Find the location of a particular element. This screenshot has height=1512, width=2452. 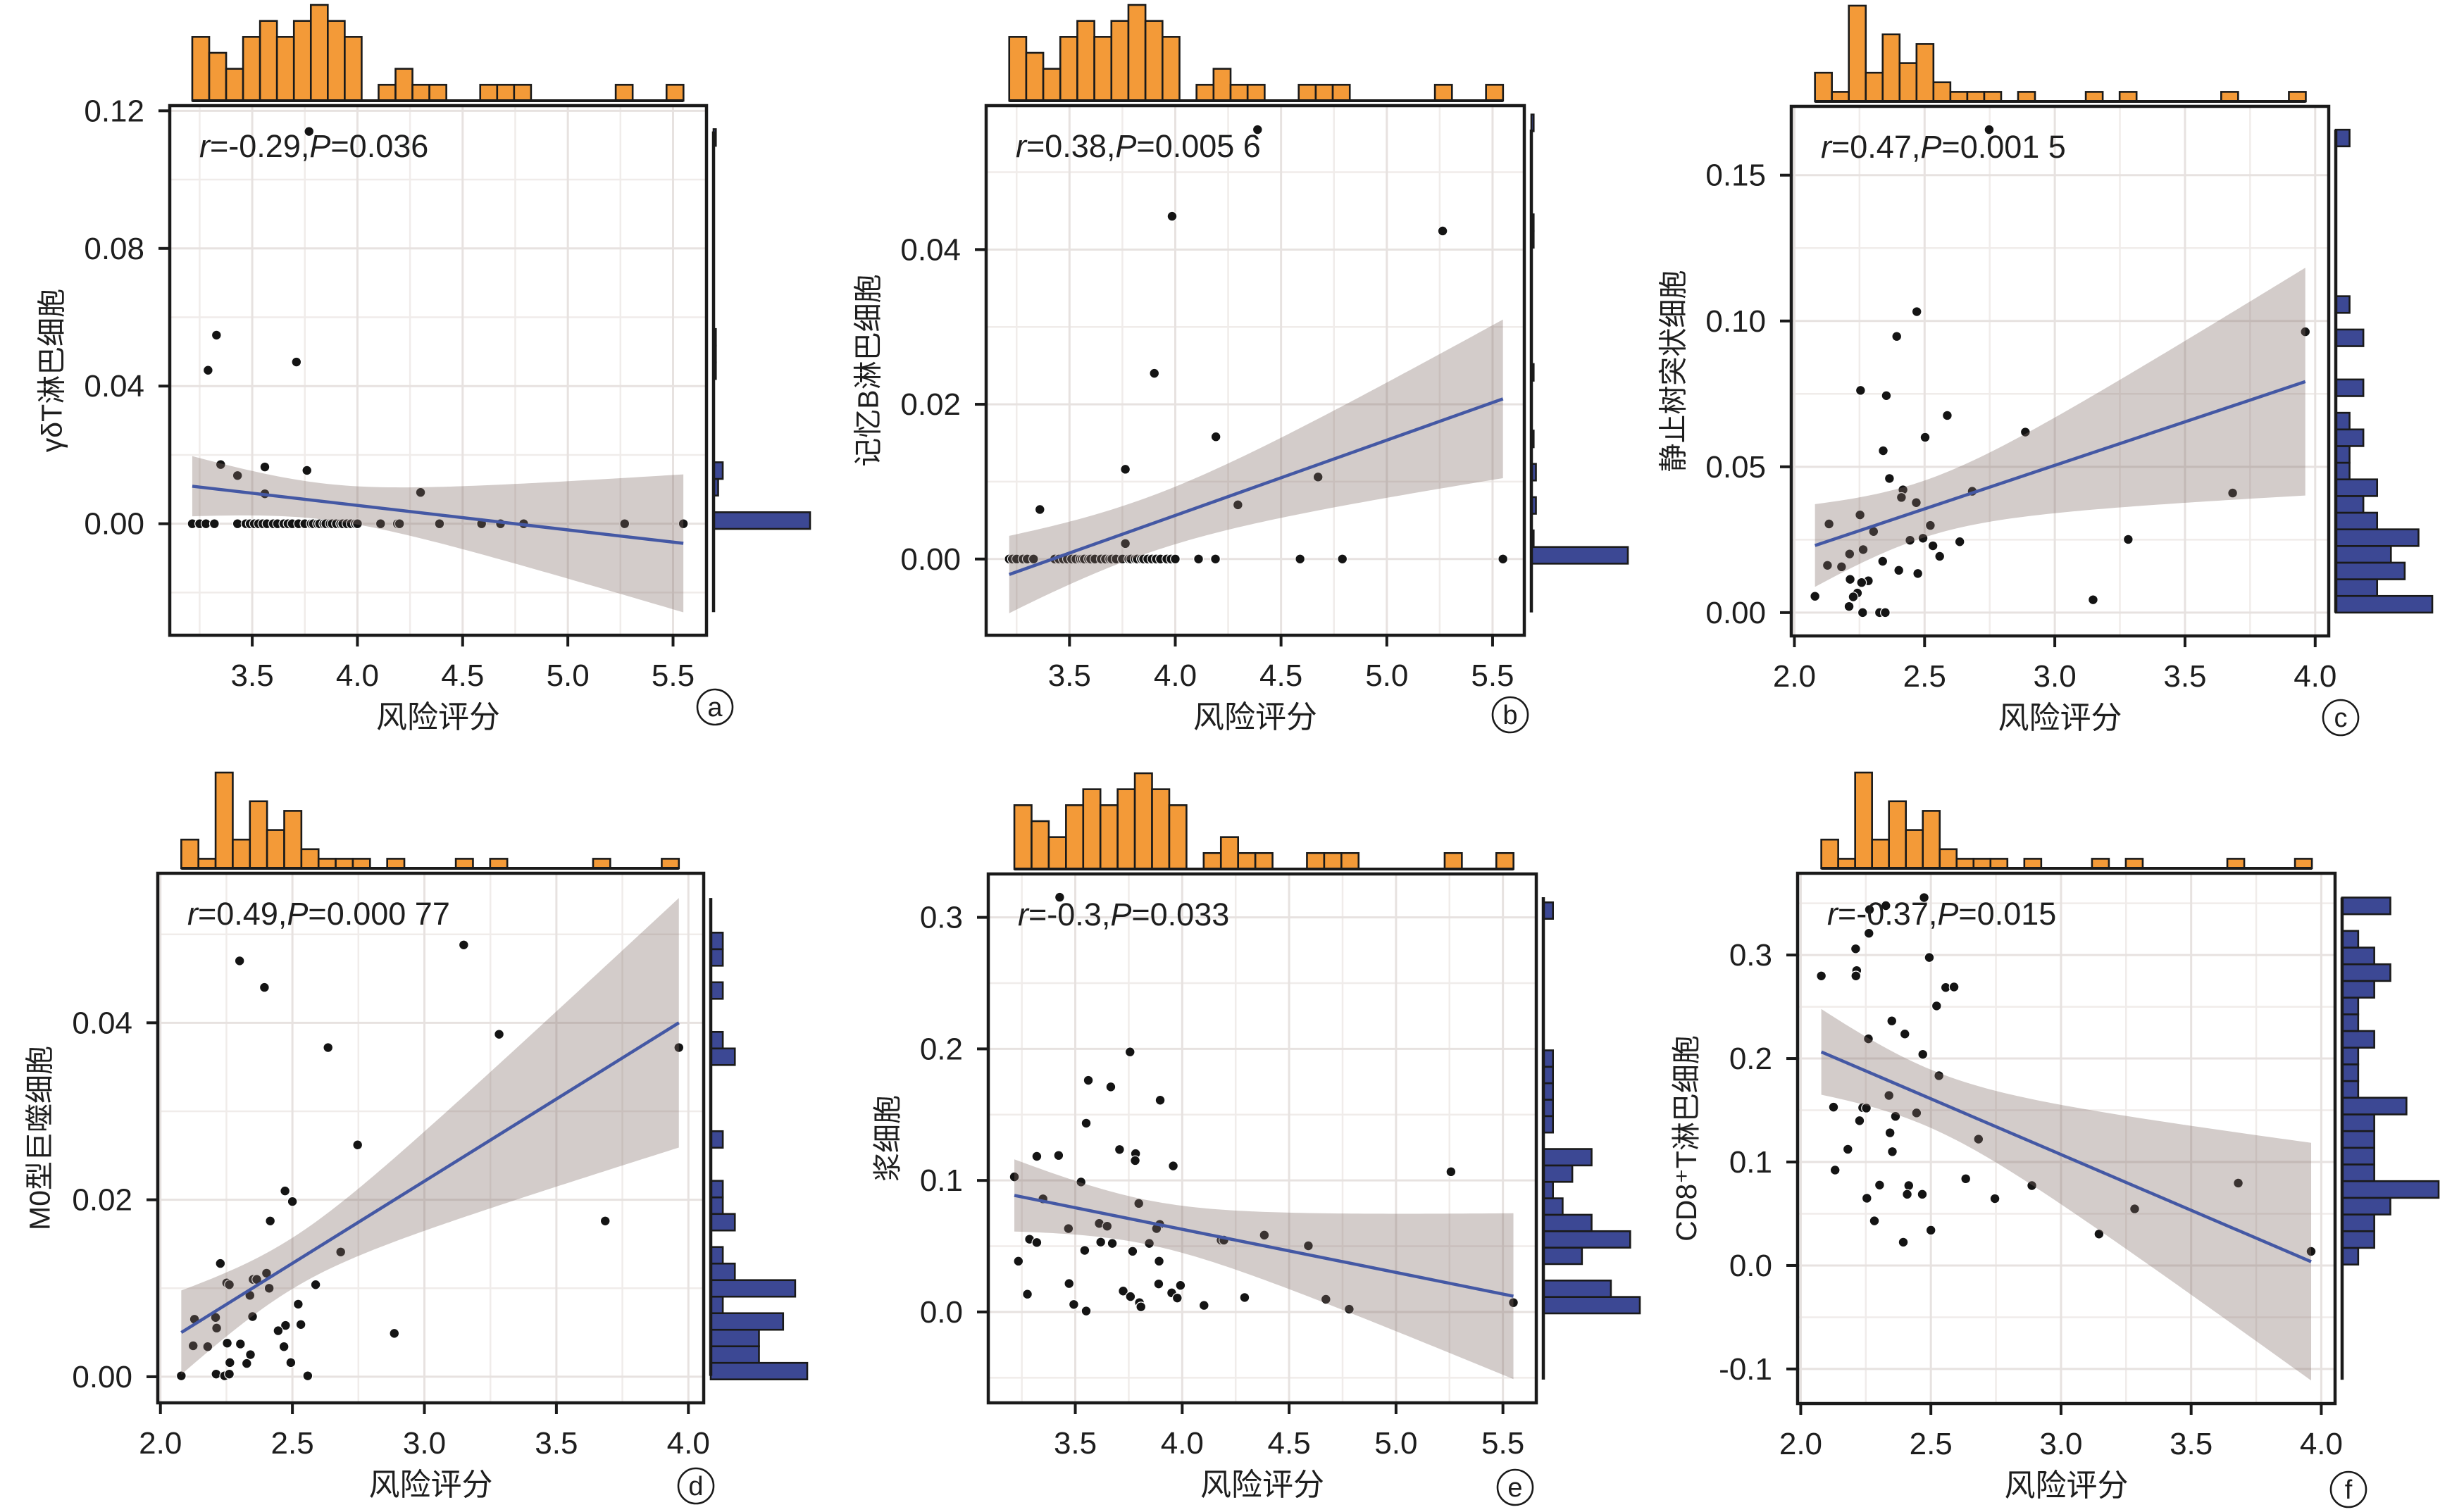

panel-label-letter: e is located at coordinates (1515, 1488).